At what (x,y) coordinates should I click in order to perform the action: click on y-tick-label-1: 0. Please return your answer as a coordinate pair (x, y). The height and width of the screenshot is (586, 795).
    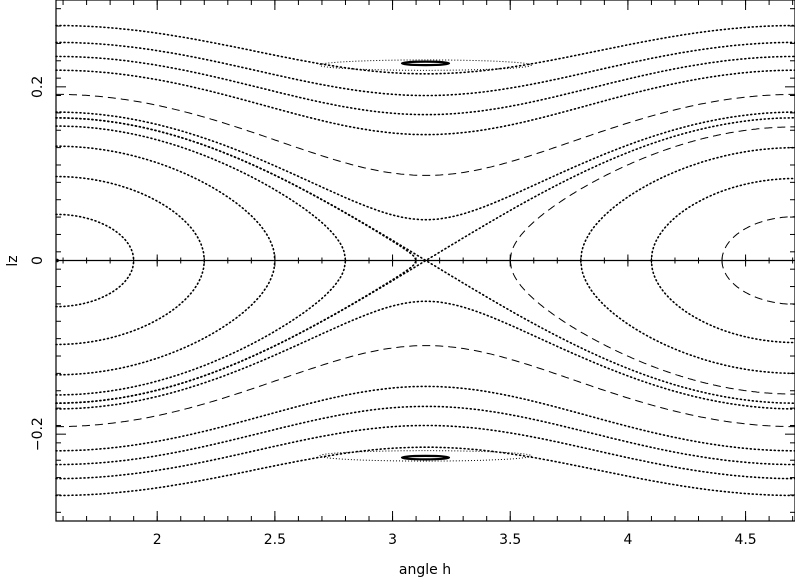
    Looking at the image, I should click on (38, 260).